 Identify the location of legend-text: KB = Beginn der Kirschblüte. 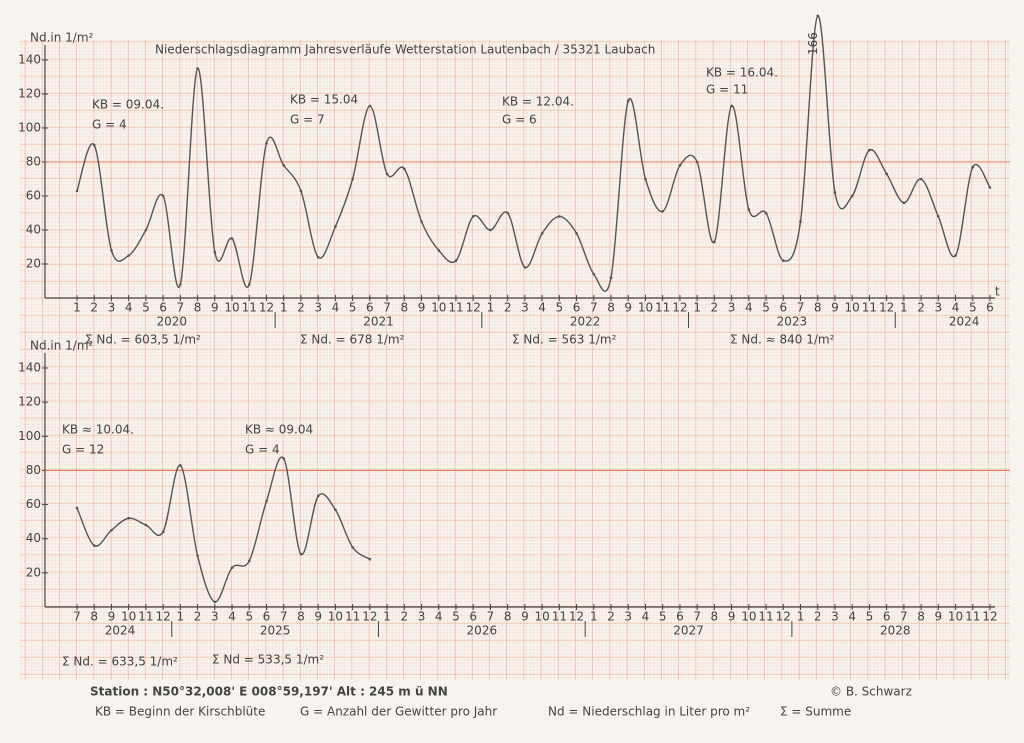
(180, 712).